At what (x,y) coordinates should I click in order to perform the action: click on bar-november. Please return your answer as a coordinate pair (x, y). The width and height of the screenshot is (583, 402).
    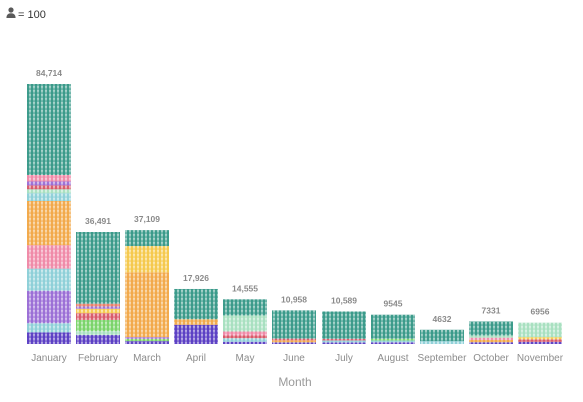
    Looking at the image, I should click on (540, 333).